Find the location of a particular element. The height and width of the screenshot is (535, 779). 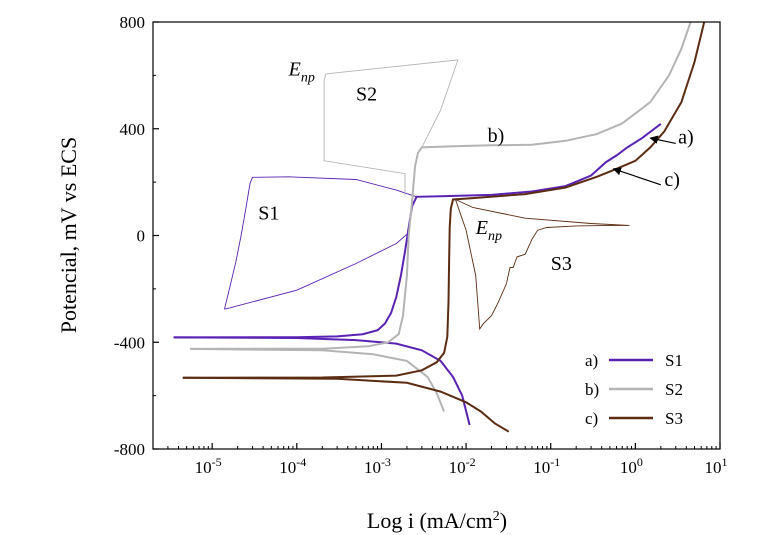

x-tick-label: 10¹ is located at coordinates (716, 466).